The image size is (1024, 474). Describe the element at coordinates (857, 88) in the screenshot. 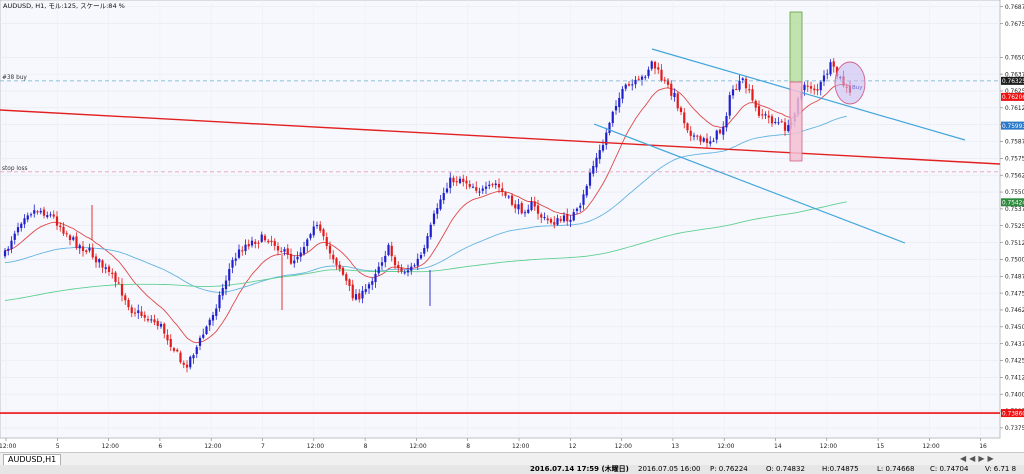

I see `entry-ellipse-label: Buy` at that location.